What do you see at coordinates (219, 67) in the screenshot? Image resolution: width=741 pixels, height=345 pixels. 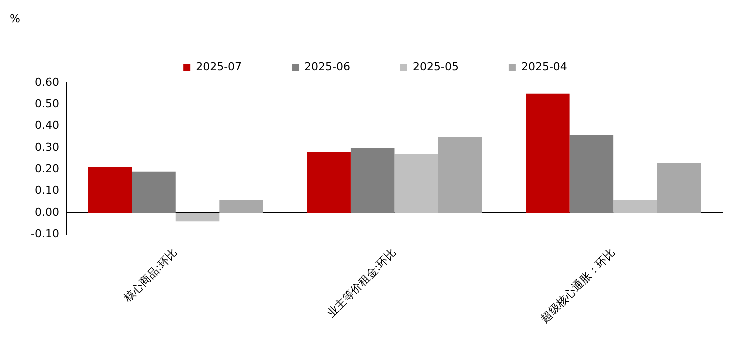 I see `legend-label: 2025-07` at bounding box center [219, 67].